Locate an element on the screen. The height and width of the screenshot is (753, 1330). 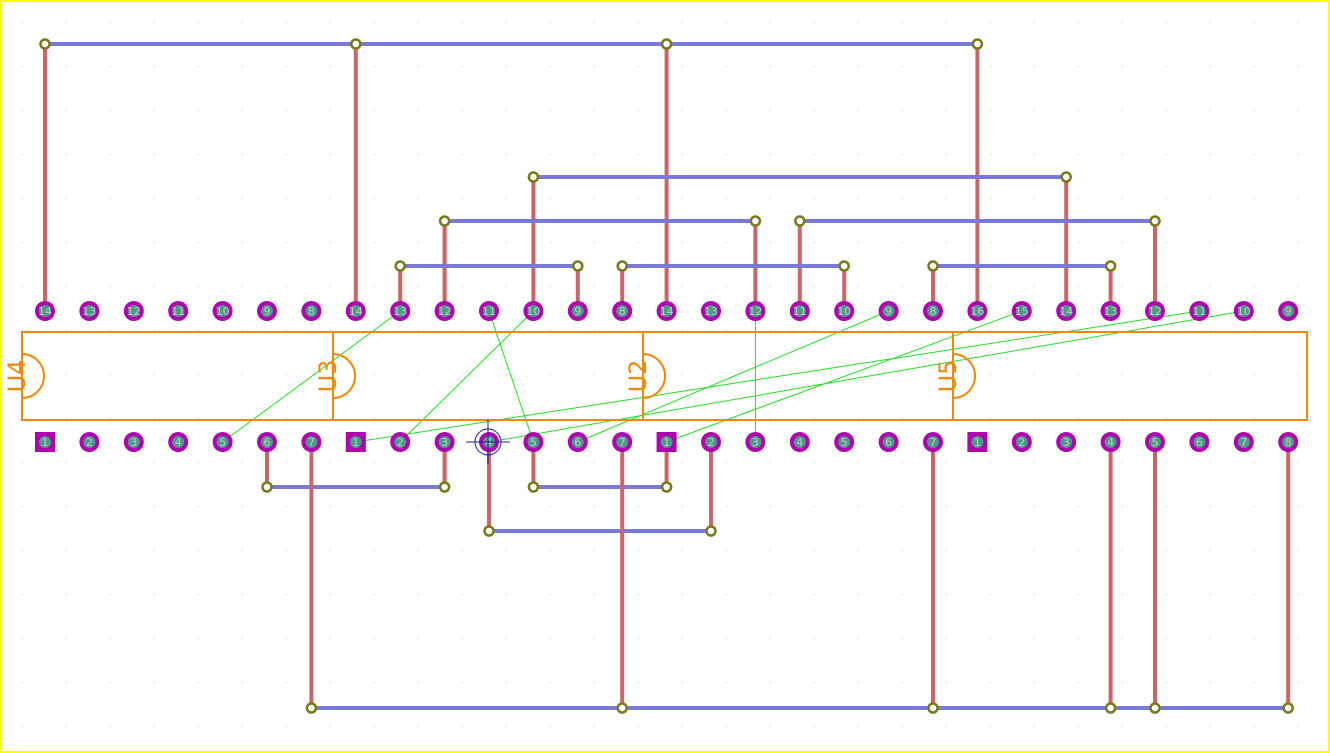
pad-u2-2: 2 is located at coordinates (711, 442).